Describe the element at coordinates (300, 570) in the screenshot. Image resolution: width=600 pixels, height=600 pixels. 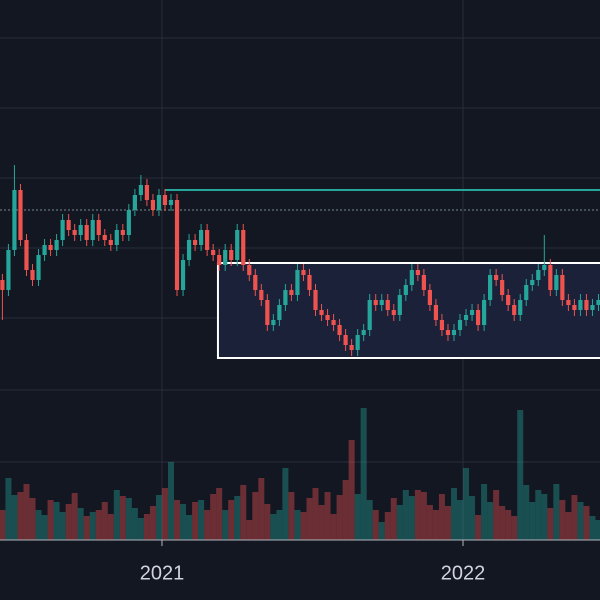
I see `axis-area` at that location.